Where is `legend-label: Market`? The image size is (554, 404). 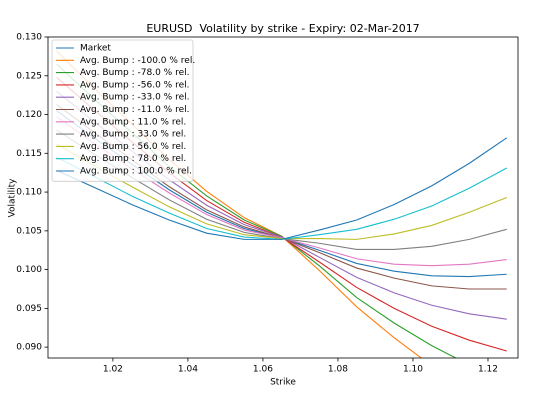
legend-label: Market is located at coordinates (95, 49).